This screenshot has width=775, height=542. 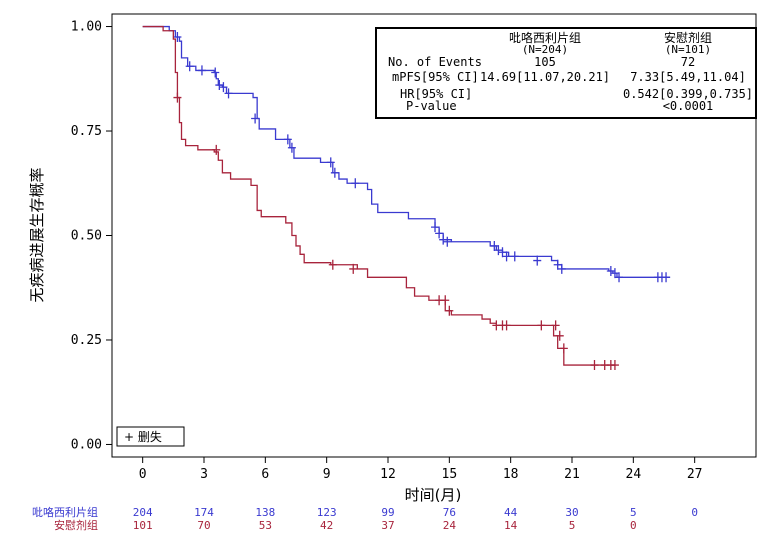 I want to click on x-tick-label: 0, so click(x=143, y=474).